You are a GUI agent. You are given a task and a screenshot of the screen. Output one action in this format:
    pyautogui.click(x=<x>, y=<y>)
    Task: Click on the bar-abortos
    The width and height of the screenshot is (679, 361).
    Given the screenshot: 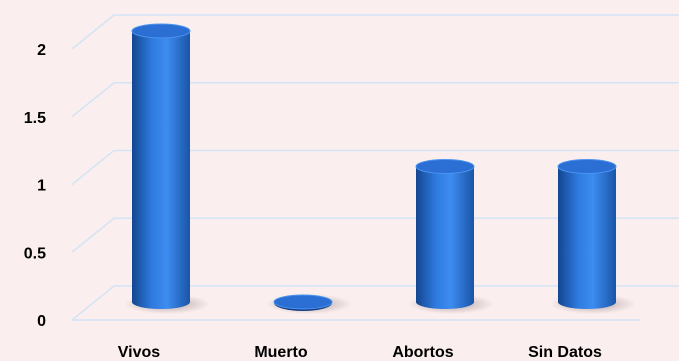 What is the action you would take?
    pyautogui.click(x=451, y=236)
    